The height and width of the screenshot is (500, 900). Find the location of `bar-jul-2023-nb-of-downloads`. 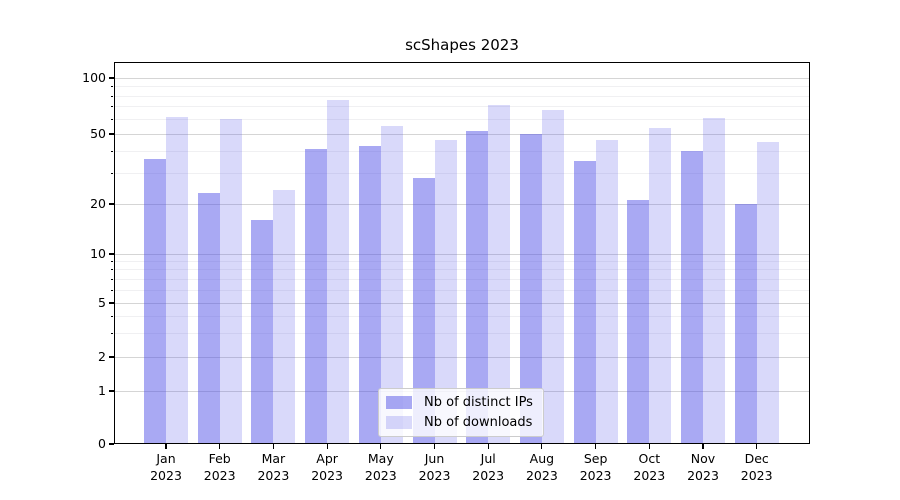

bar-jul-2023-nb-of-downloads is located at coordinates (499, 274).